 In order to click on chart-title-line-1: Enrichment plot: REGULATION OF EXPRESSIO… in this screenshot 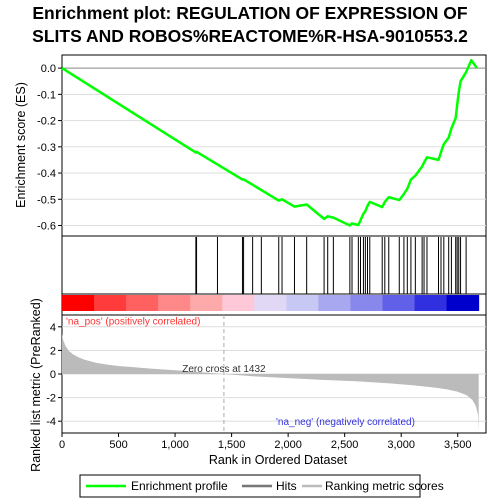, I will do `click(250, 13)`.